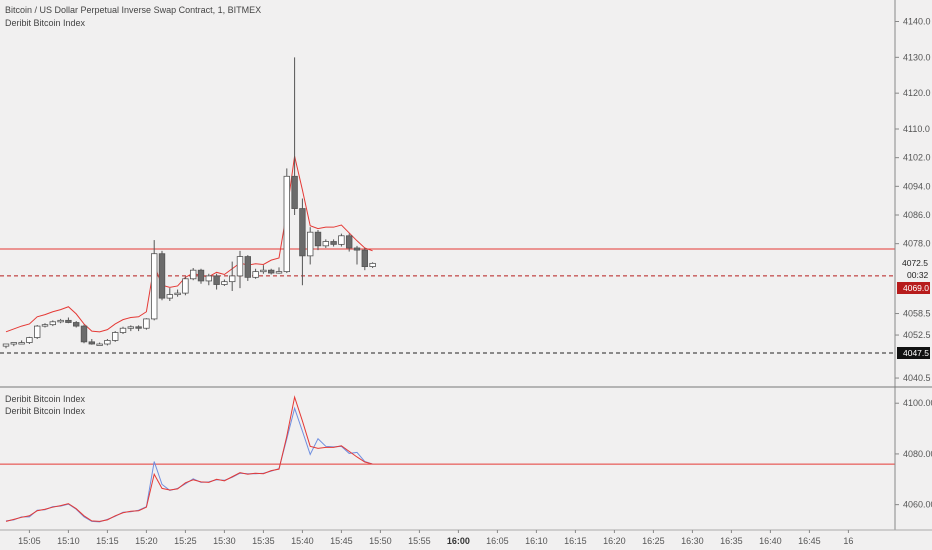 The image size is (932, 550). I want to click on time-tick-label: 16:10, so click(536, 541).